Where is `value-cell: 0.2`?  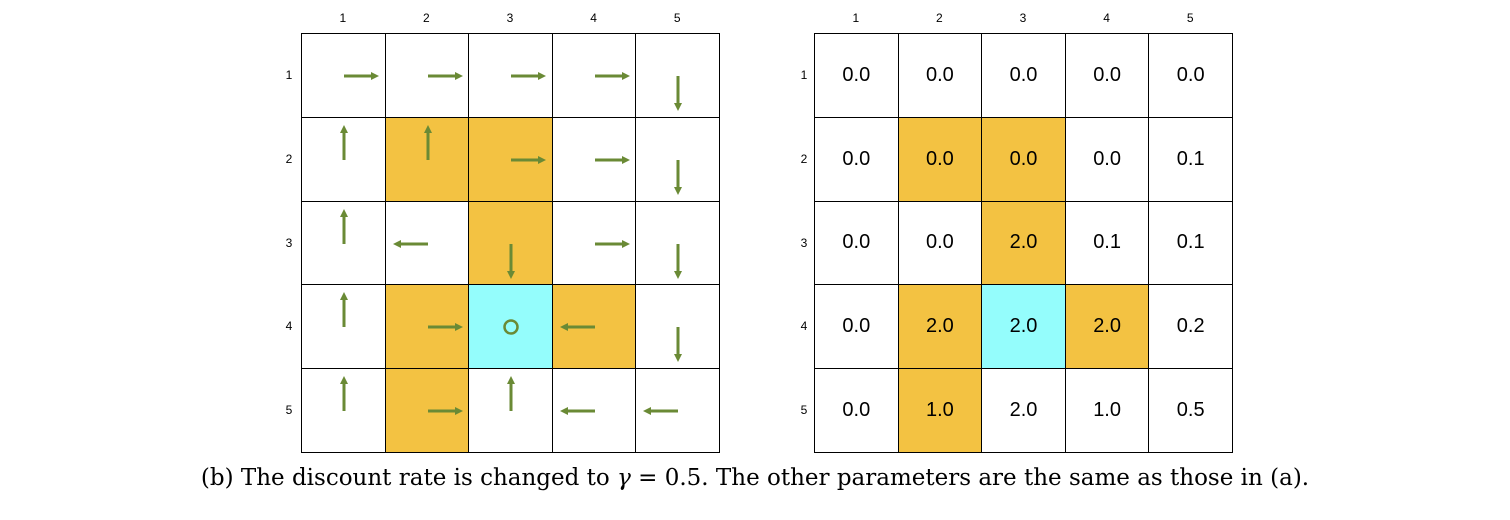
value-cell: 0.2 is located at coordinates (1190, 327).